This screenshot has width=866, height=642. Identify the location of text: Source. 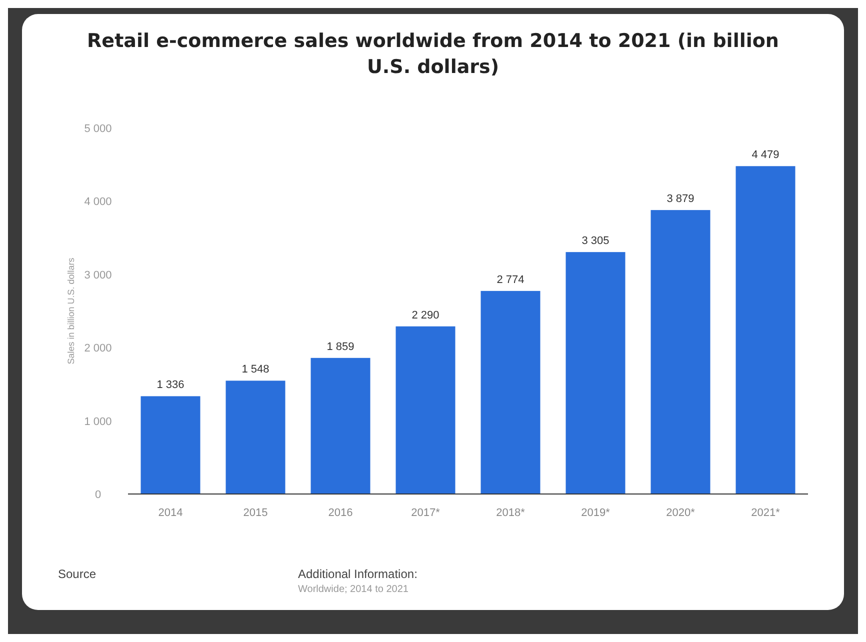
(77, 574).